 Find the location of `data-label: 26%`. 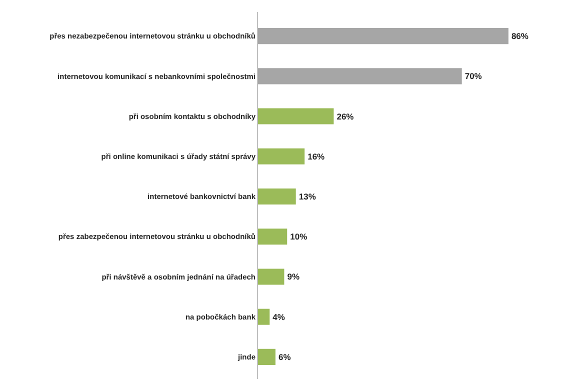

data-label: 26% is located at coordinates (345, 116).